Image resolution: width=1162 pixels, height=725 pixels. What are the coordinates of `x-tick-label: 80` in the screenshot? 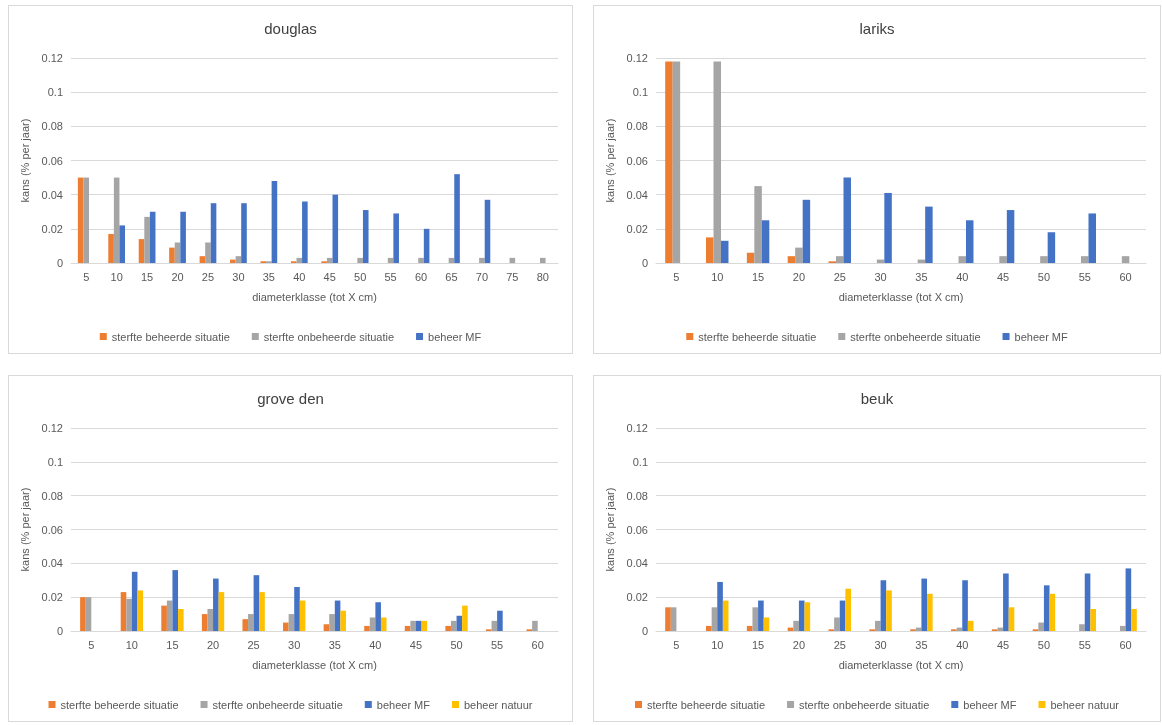 It's located at (542, 276).